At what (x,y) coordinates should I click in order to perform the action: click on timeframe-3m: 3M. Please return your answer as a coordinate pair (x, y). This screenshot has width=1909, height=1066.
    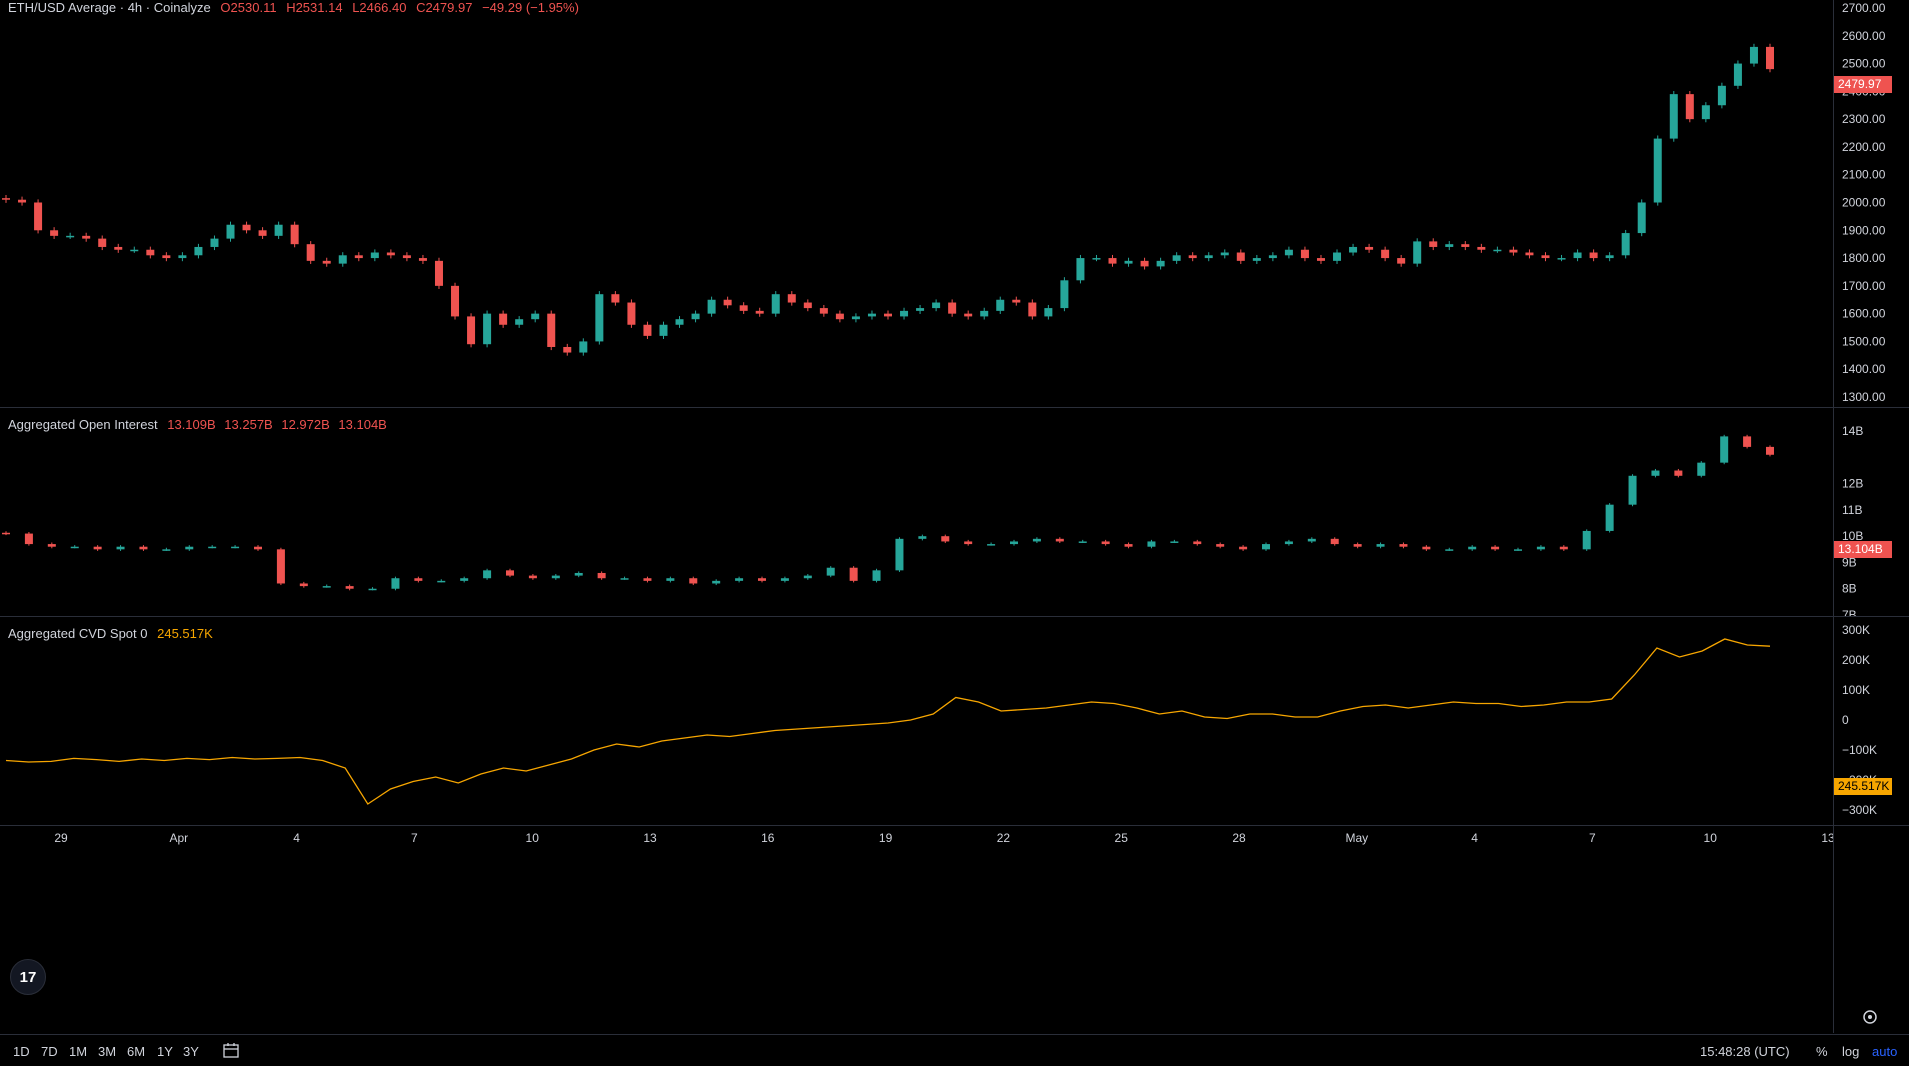
    Looking at the image, I should click on (107, 1051).